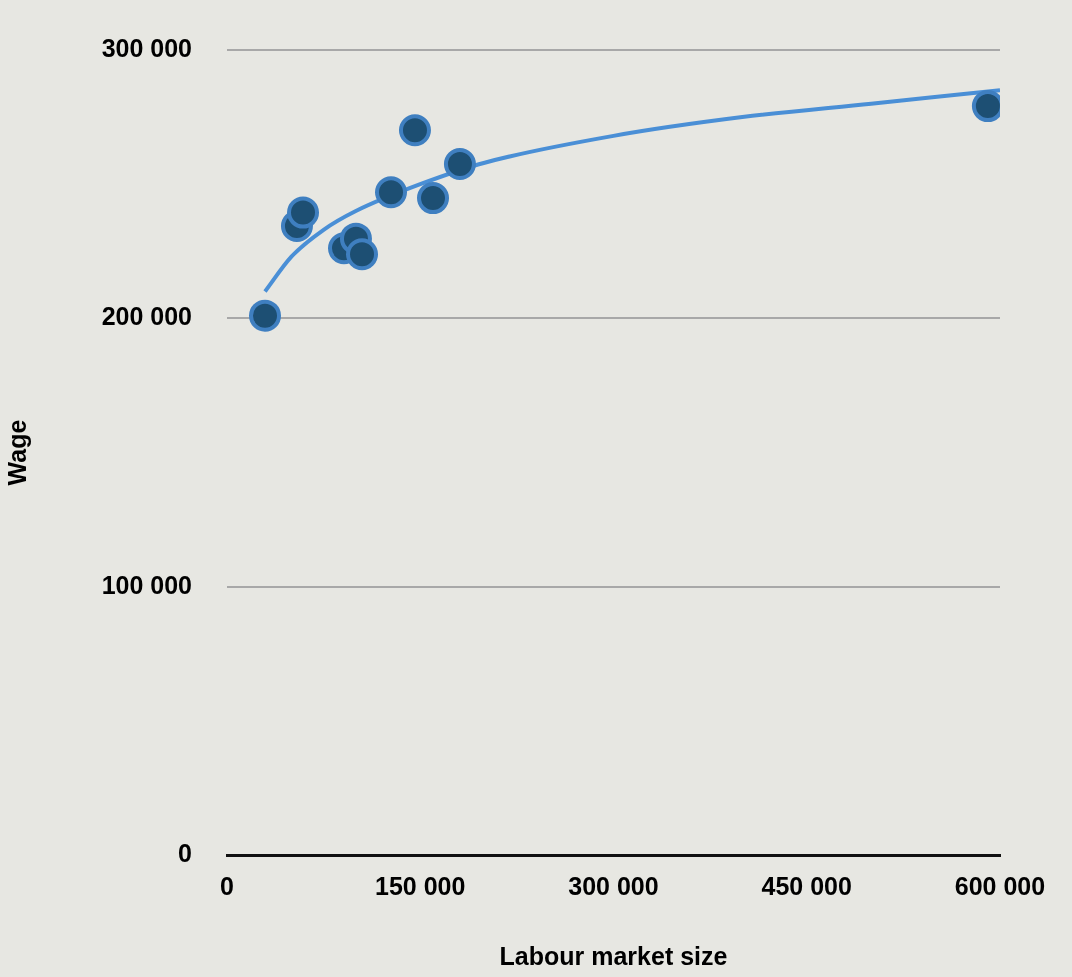 The height and width of the screenshot is (977, 1072). I want to click on y-tick-label: 200 000, so click(146, 316).